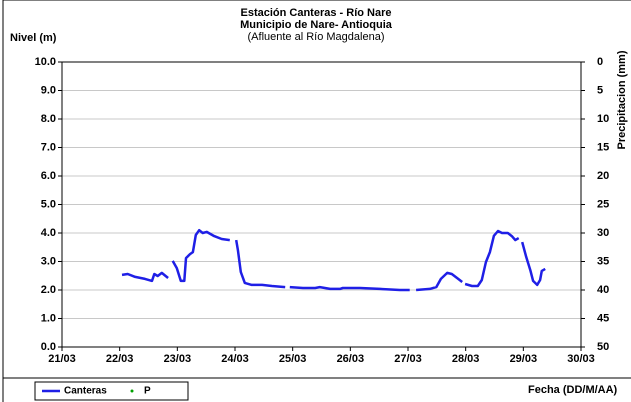  I want to click on x-tick-label: 30/03, so click(581, 359).